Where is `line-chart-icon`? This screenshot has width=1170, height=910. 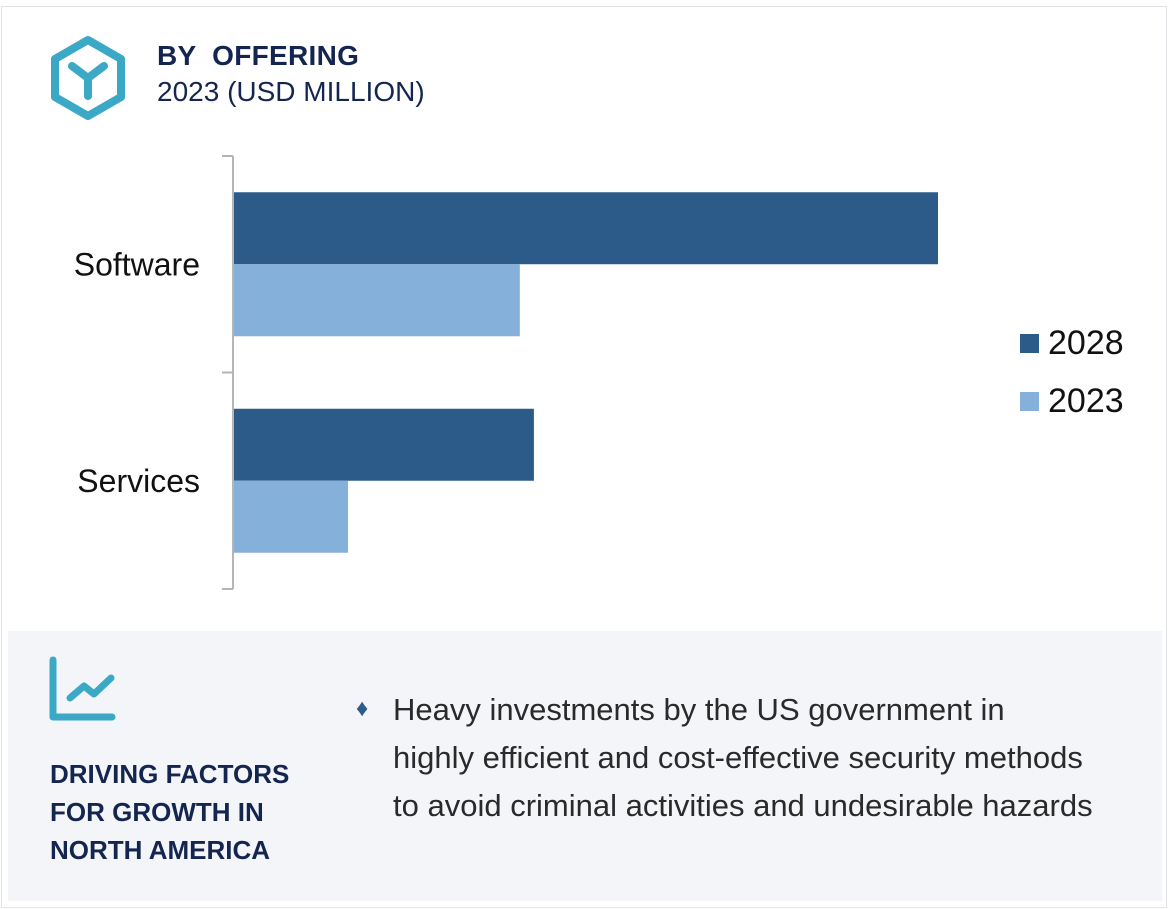
line-chart-icon is located at coordinates (82, 688).